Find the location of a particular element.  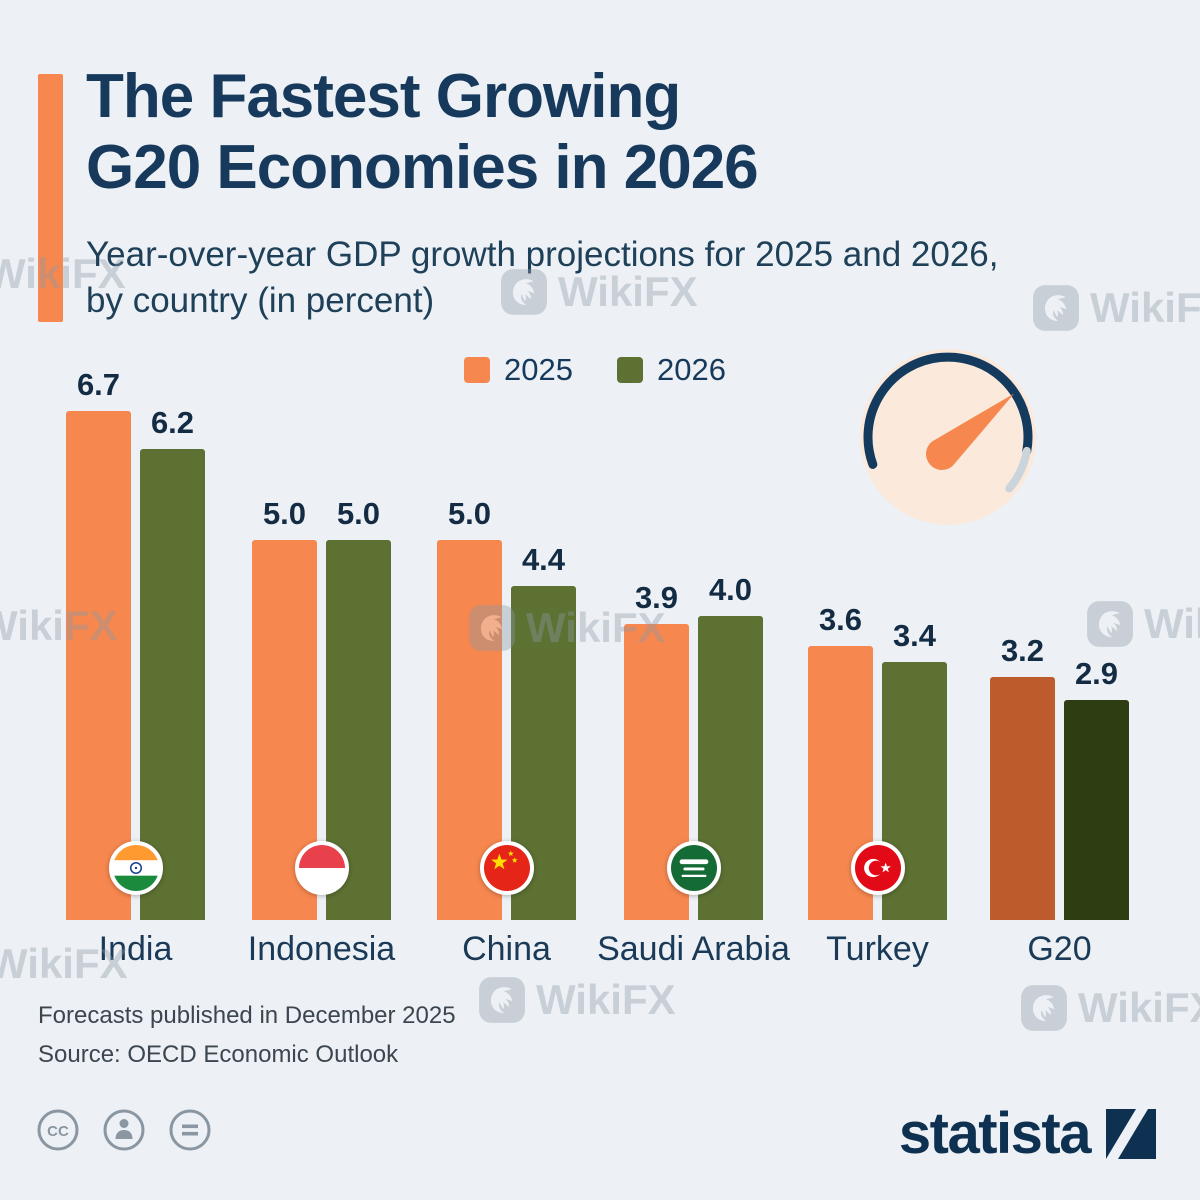

category-label-turkey: Turkey is located at coordinates (877, 949).